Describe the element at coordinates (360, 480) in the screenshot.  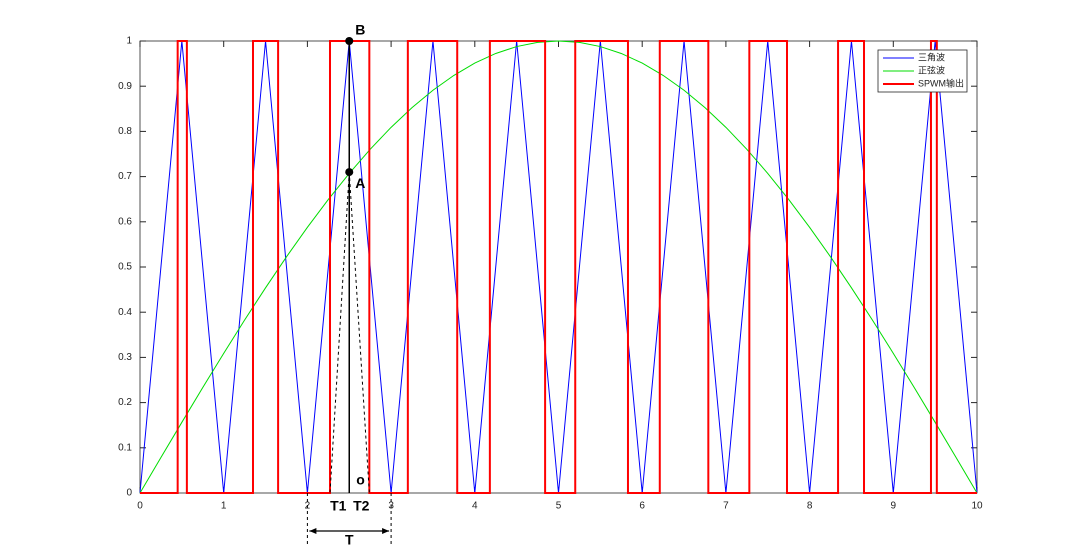
I see `annotation-label: o` at that location.